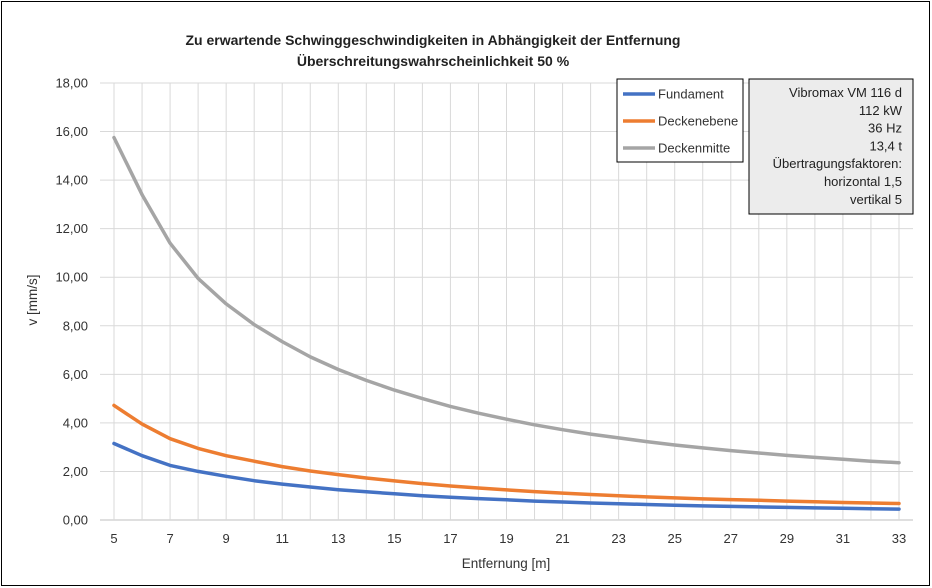  Describe the element at coordinates (75, 471) in the screenshot. I see `y-tick-label: 2,00` at that location.